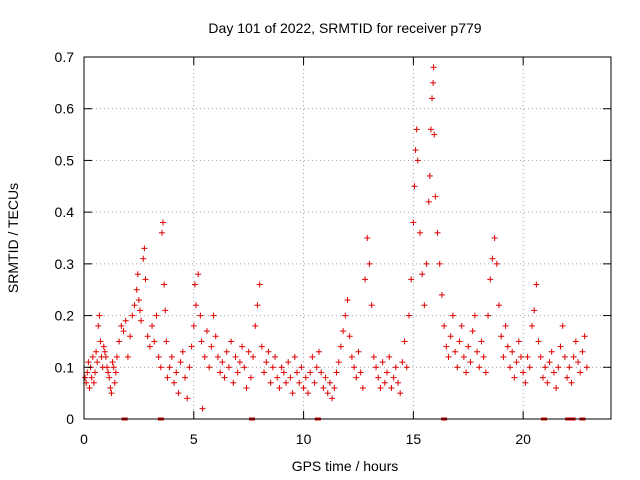  Describe the element at coordinates (304, 439) in the screenshot. I see `x-tick-label: 10` at that location.